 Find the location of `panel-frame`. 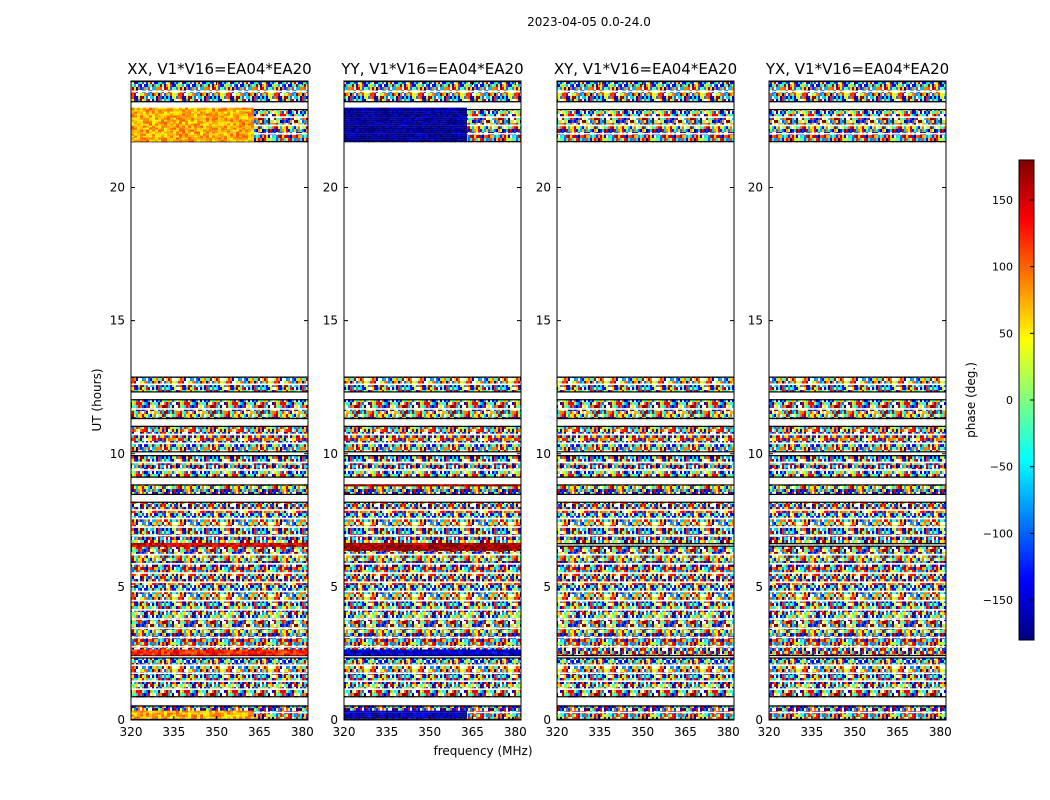

panel-frame is located at coordinates (219, 400).